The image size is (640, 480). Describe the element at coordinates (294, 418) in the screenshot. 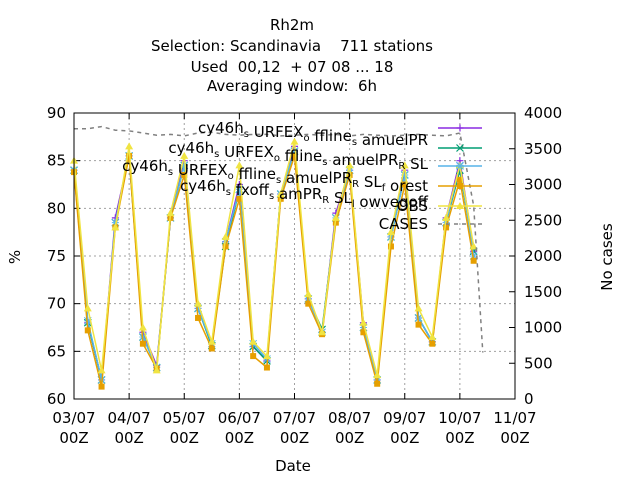

I see `x-tick-label: 07/07` at that location.